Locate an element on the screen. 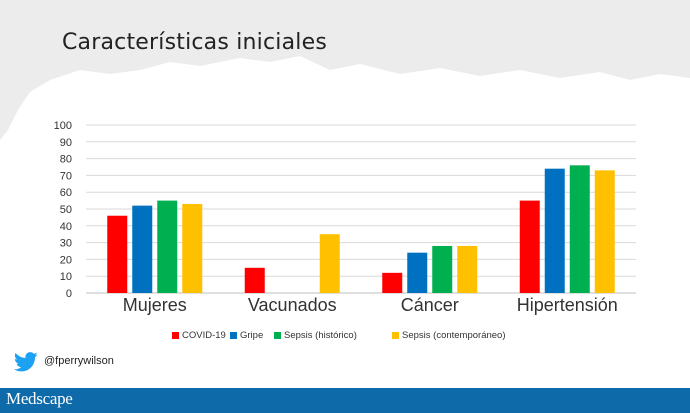  x-axis-category-labels: Mujeres Vacunados Cáncer Hipertensión is located at coordinates (370, 305).